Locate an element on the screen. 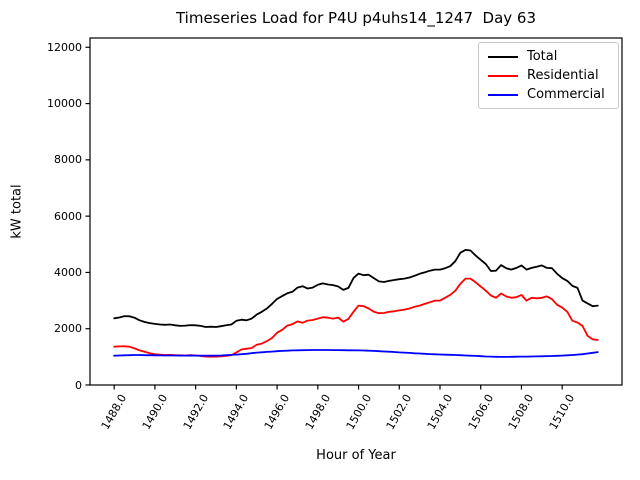 The width and height of the screenshot is (640, 480). y-tick-label: 4000 is located at coordinates (68, 272).